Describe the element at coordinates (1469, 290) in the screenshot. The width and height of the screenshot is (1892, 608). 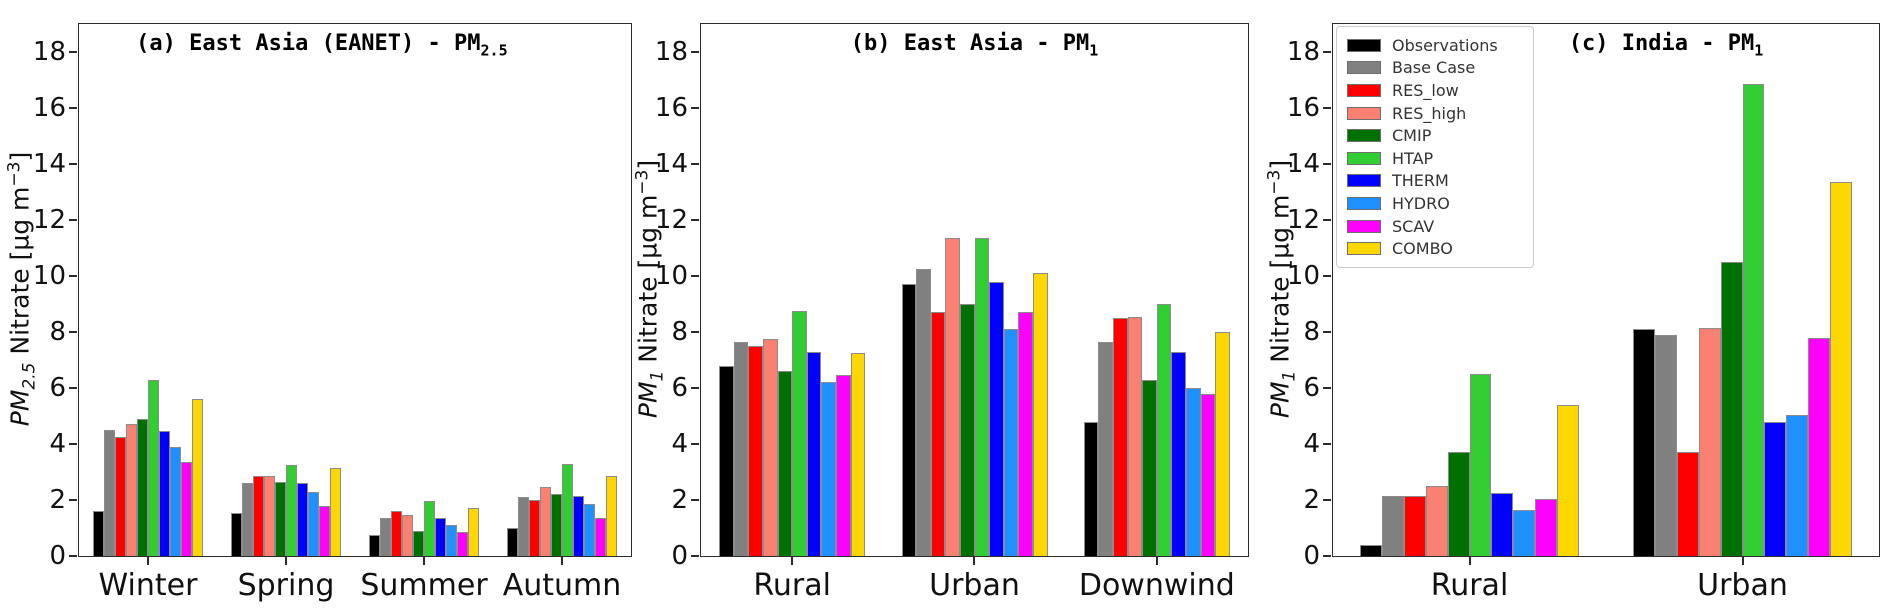
I see `bar-group-rural` at that location.